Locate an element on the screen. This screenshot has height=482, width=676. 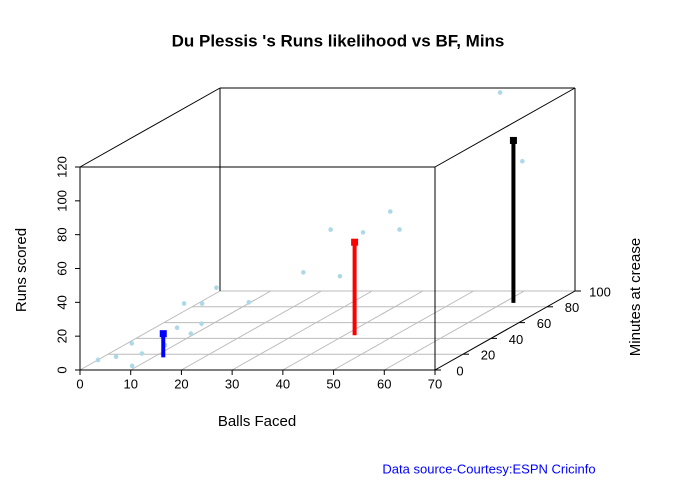
x-tick-label: 0 is located at coordinates (79, 383).